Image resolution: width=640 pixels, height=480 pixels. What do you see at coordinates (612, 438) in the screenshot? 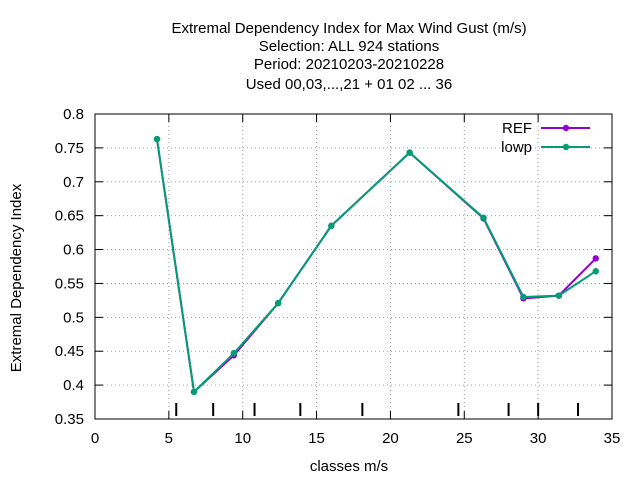
I see `x-tick-label: 35` at bounding box center [612, 438].